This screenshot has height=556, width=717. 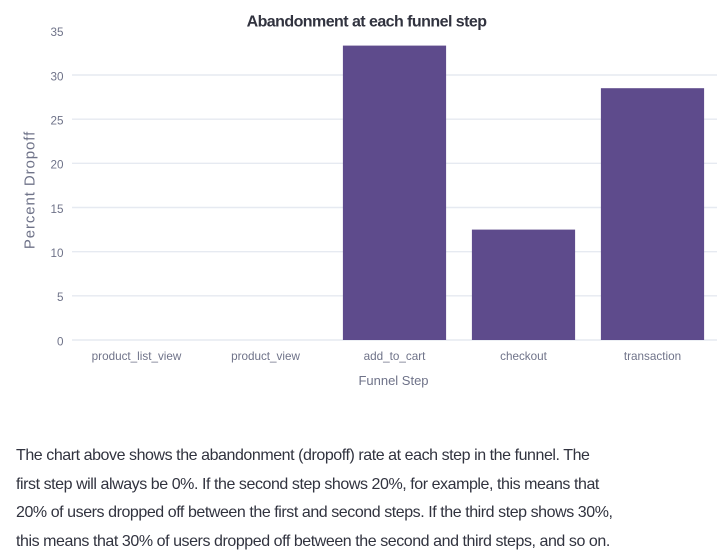 I want to click on svg-text: 30, so click(x=57, y=76).